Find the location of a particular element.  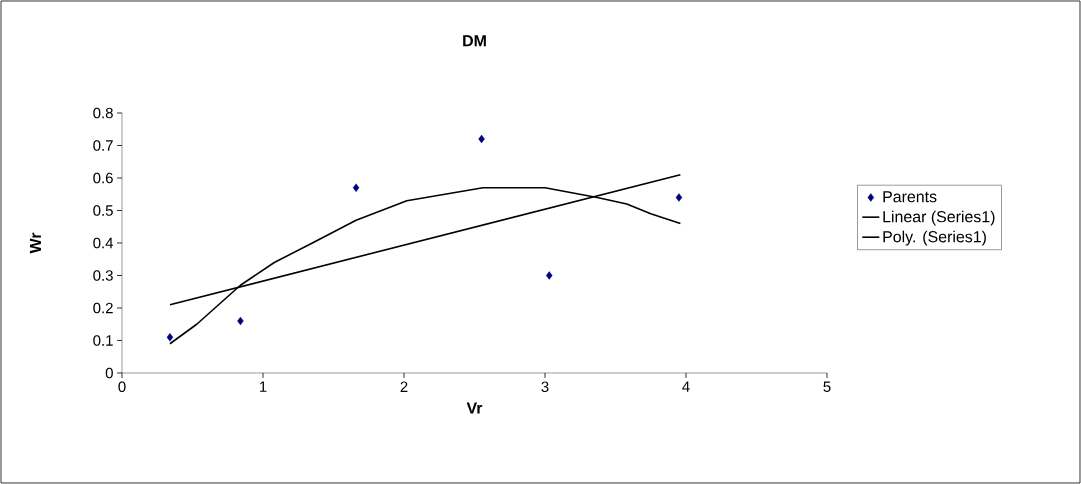

y-tick-label: 0 is located at coordinates (109, 373).